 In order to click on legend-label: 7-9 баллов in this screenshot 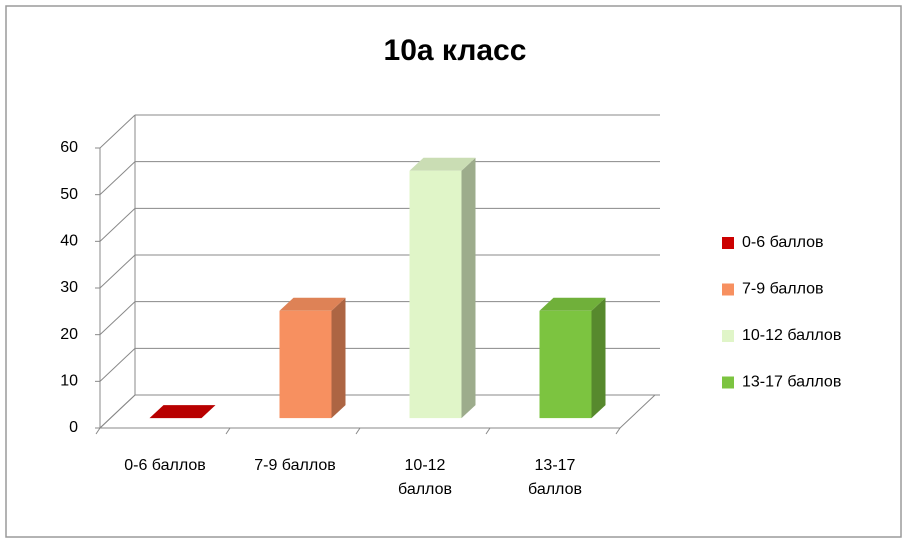, I will do `click(783, 289)`.